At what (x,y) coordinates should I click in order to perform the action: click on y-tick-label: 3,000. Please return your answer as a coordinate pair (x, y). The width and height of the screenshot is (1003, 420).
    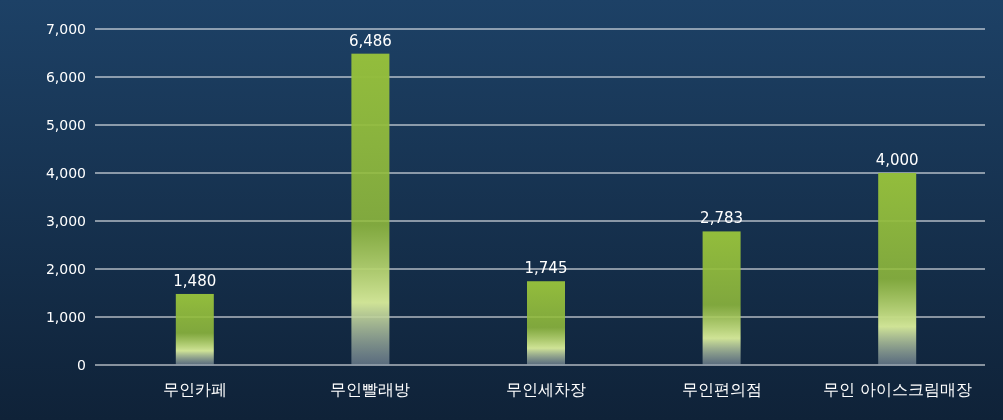
    Looking at the image, I should click on (65, 221).